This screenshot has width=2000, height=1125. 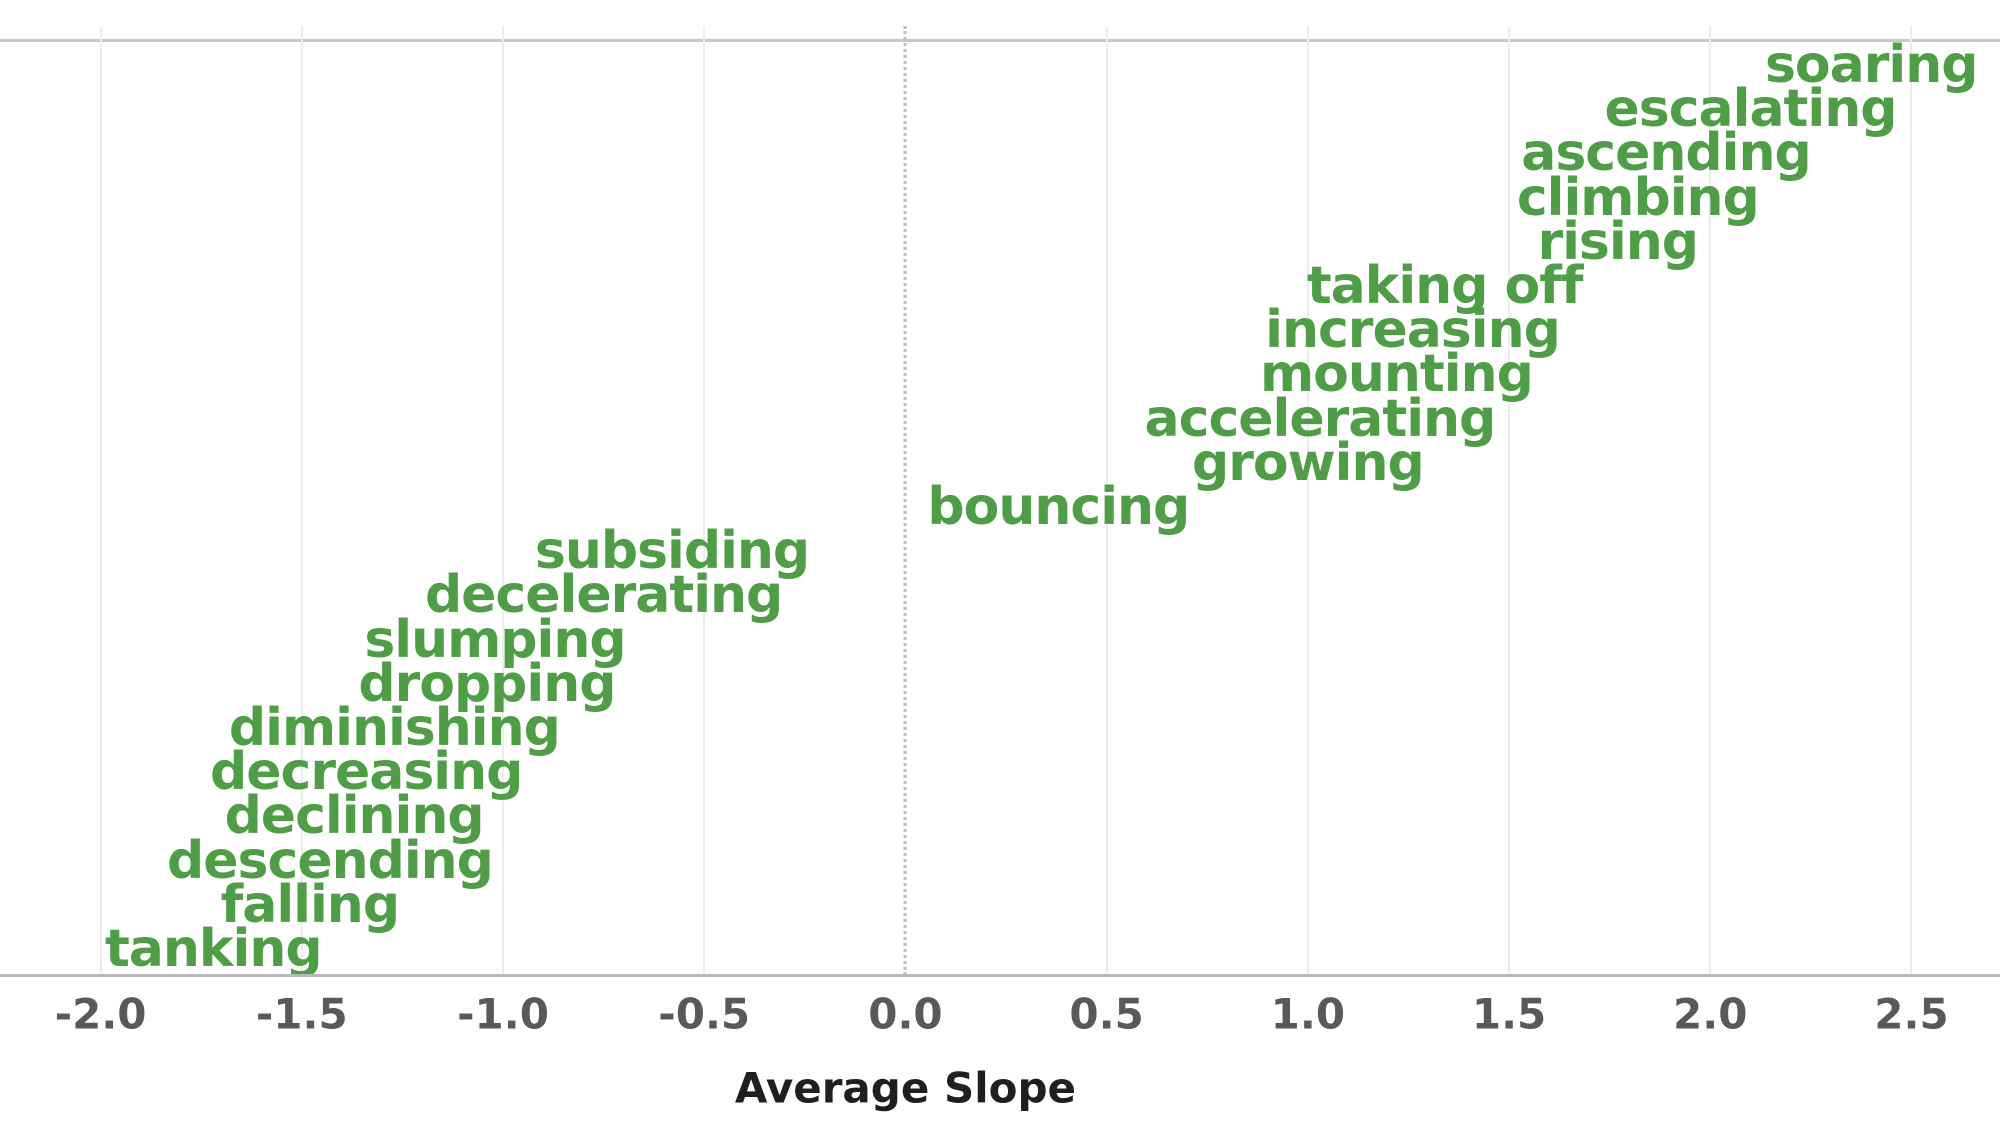 I want to click on x-tick-label: 1.0, so click(x=1308, y=1014).